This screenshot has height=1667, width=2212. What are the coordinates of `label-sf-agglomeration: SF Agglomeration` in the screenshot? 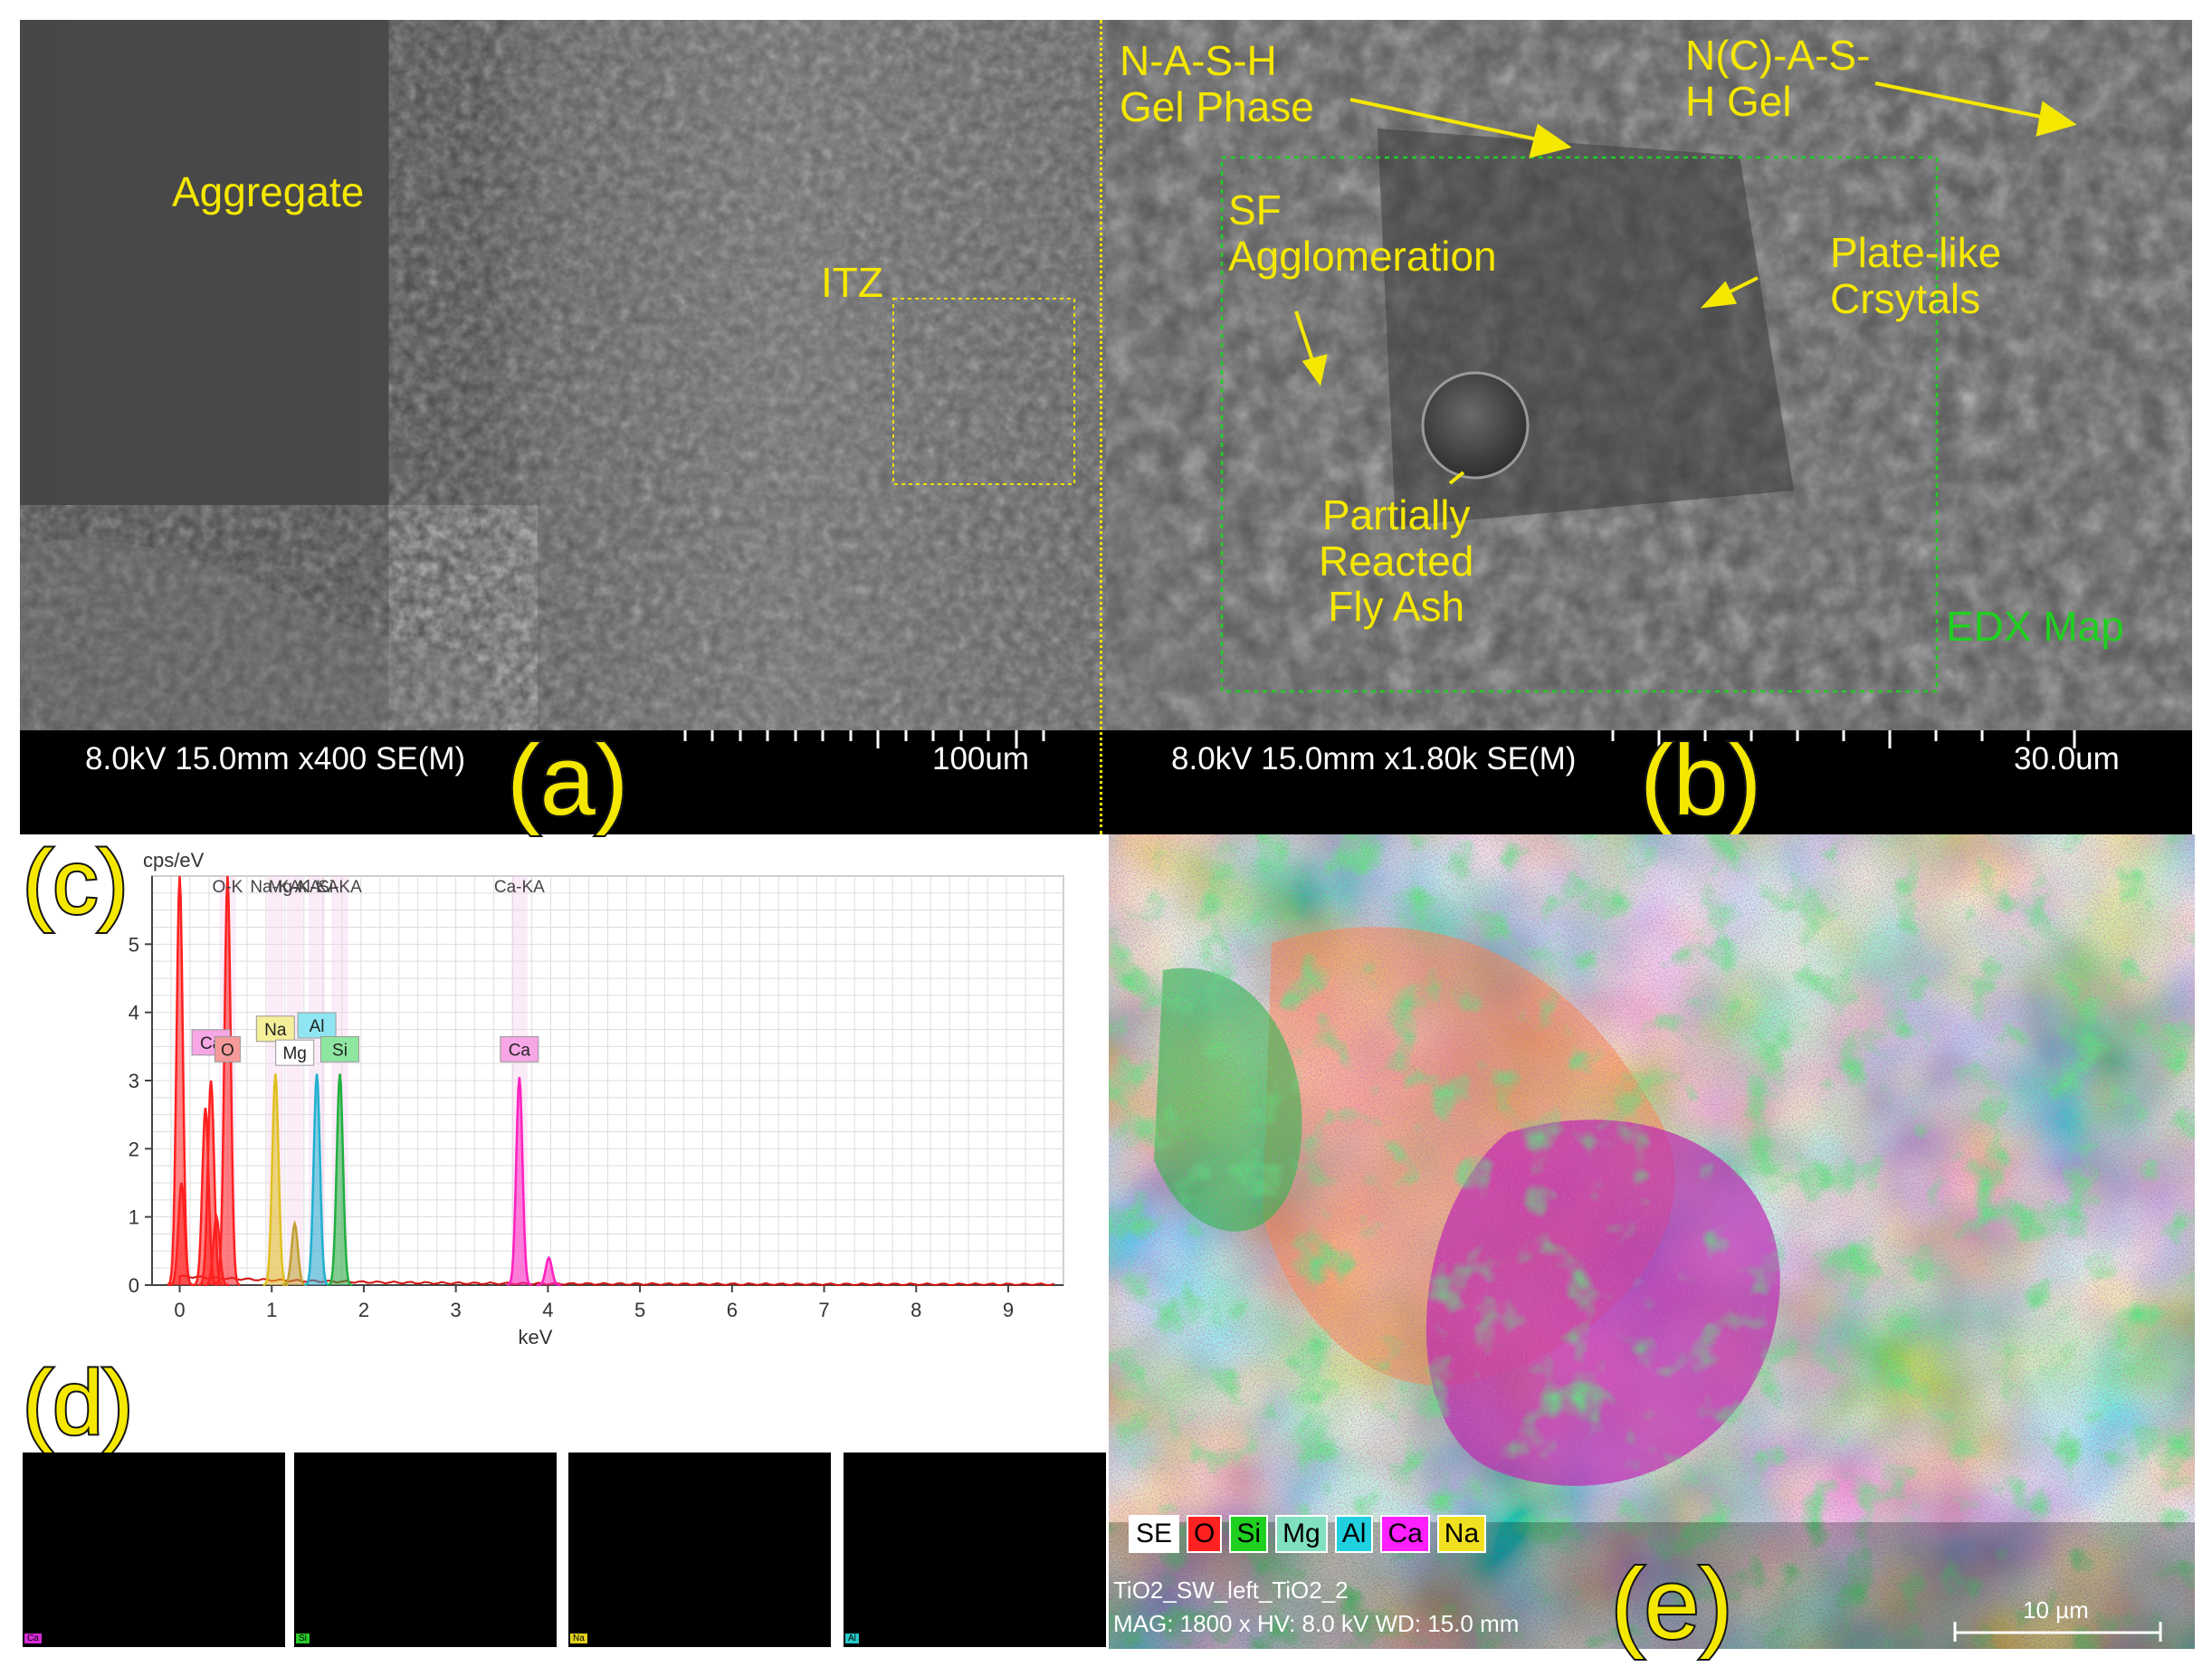 It's located at (1362, 233).